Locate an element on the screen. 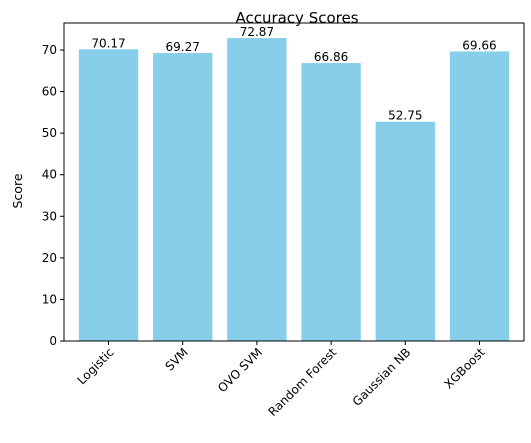 The width and height of the screenshot is (531, 443). x-tick-label: SVM is located at coordinates (176, 359).